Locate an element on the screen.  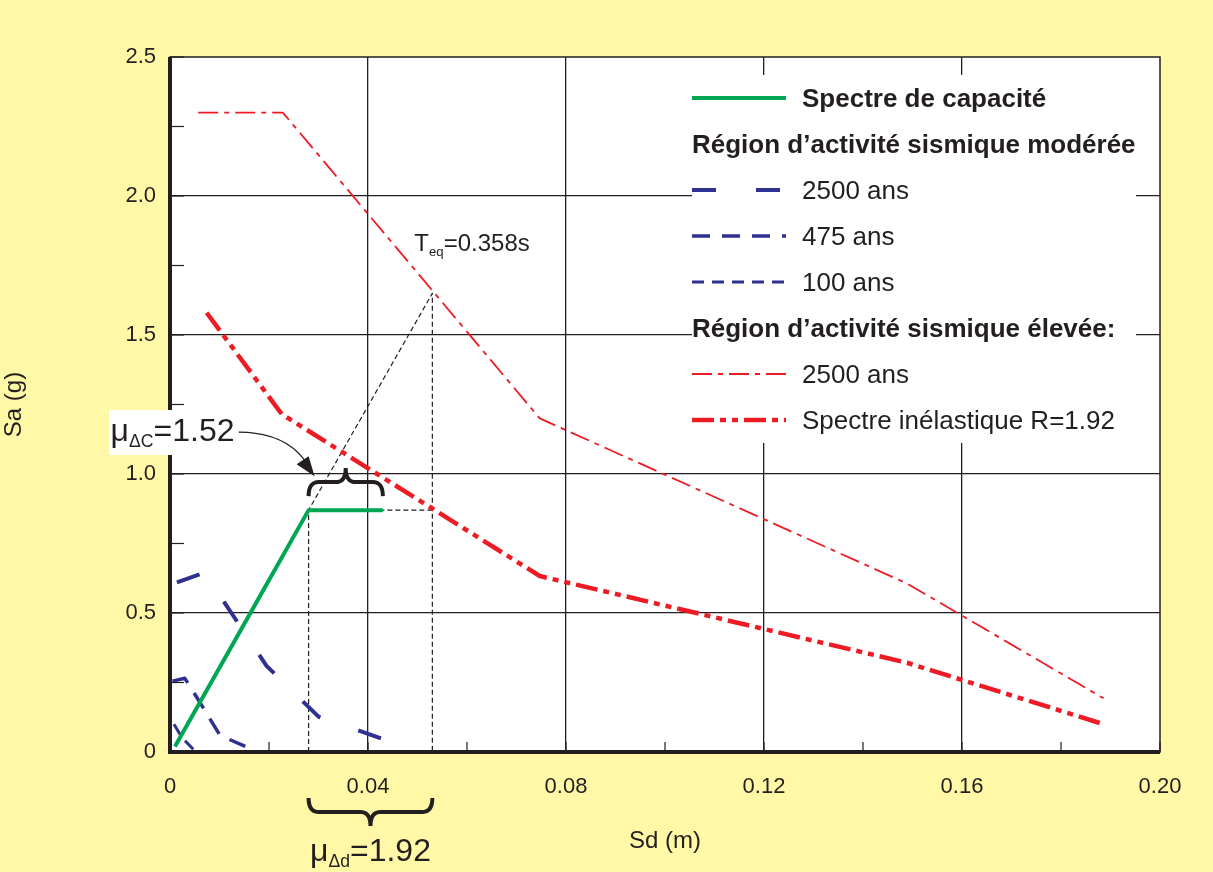
legend-label: Spectre de capacité is located at coordinates (924, 98).